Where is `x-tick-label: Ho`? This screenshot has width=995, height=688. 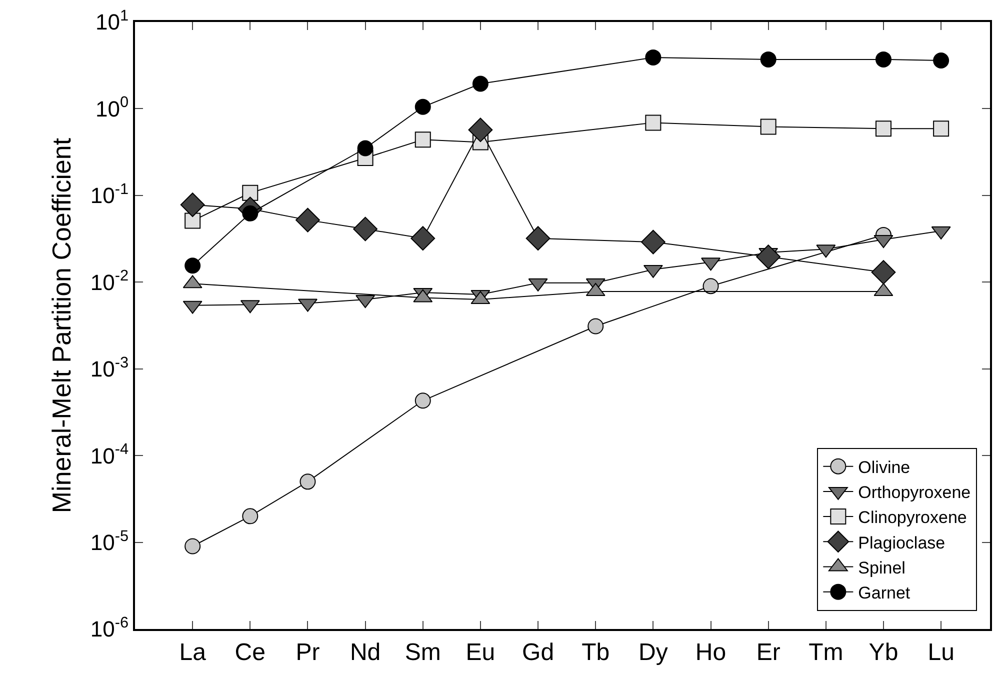 x-tick-label: Ho is located at coordinates (710, 652).